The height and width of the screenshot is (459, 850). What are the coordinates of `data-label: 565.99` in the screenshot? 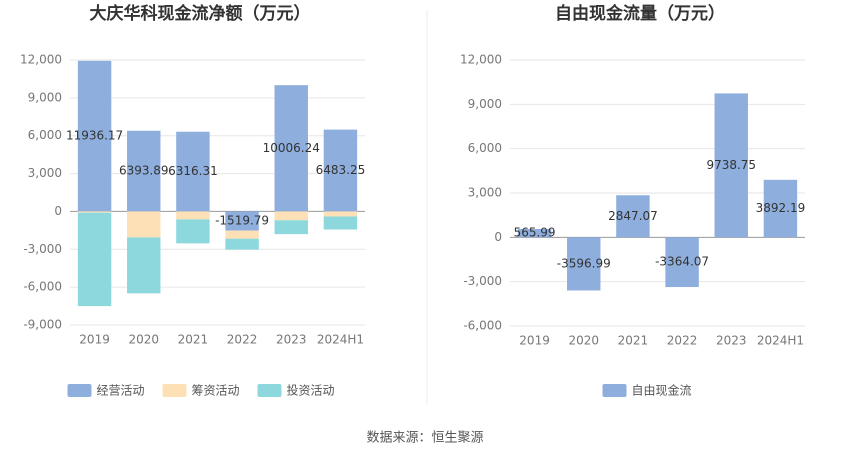 It's located at (535, 233).